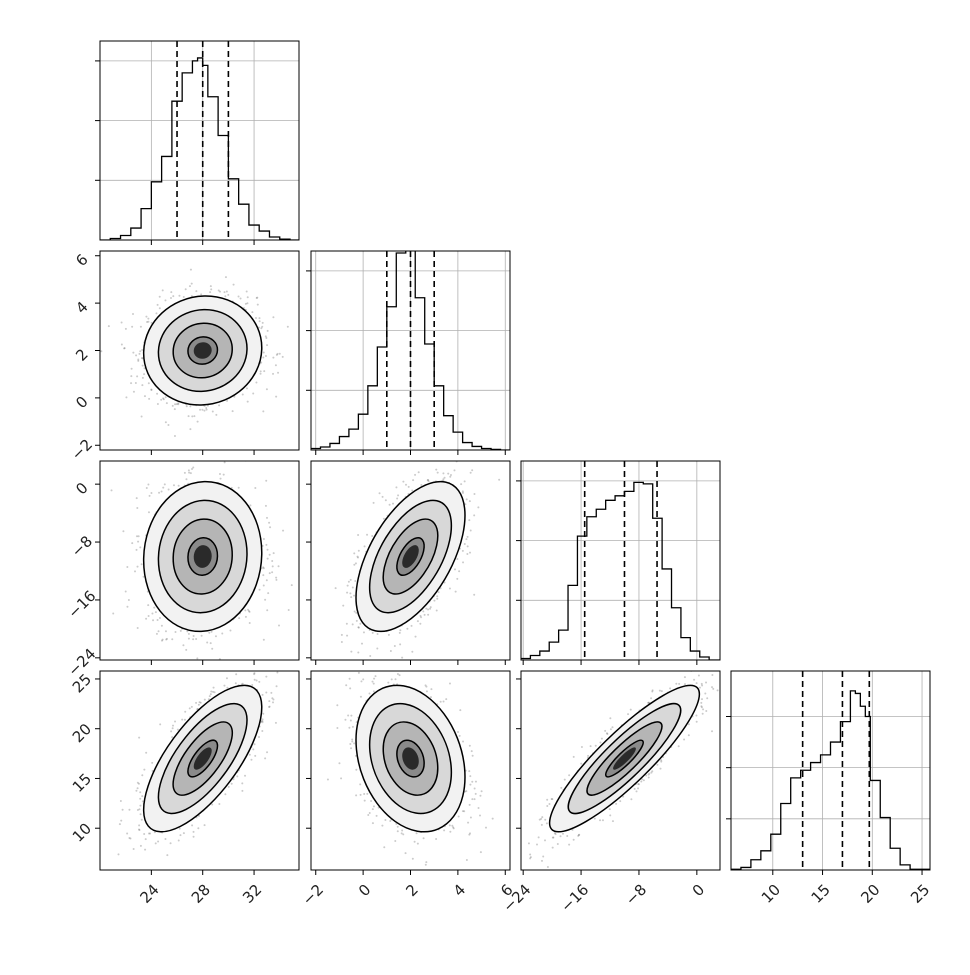 This screenshot has height=975, width=970. I want to click on histogram-panel, so click(618, 560).